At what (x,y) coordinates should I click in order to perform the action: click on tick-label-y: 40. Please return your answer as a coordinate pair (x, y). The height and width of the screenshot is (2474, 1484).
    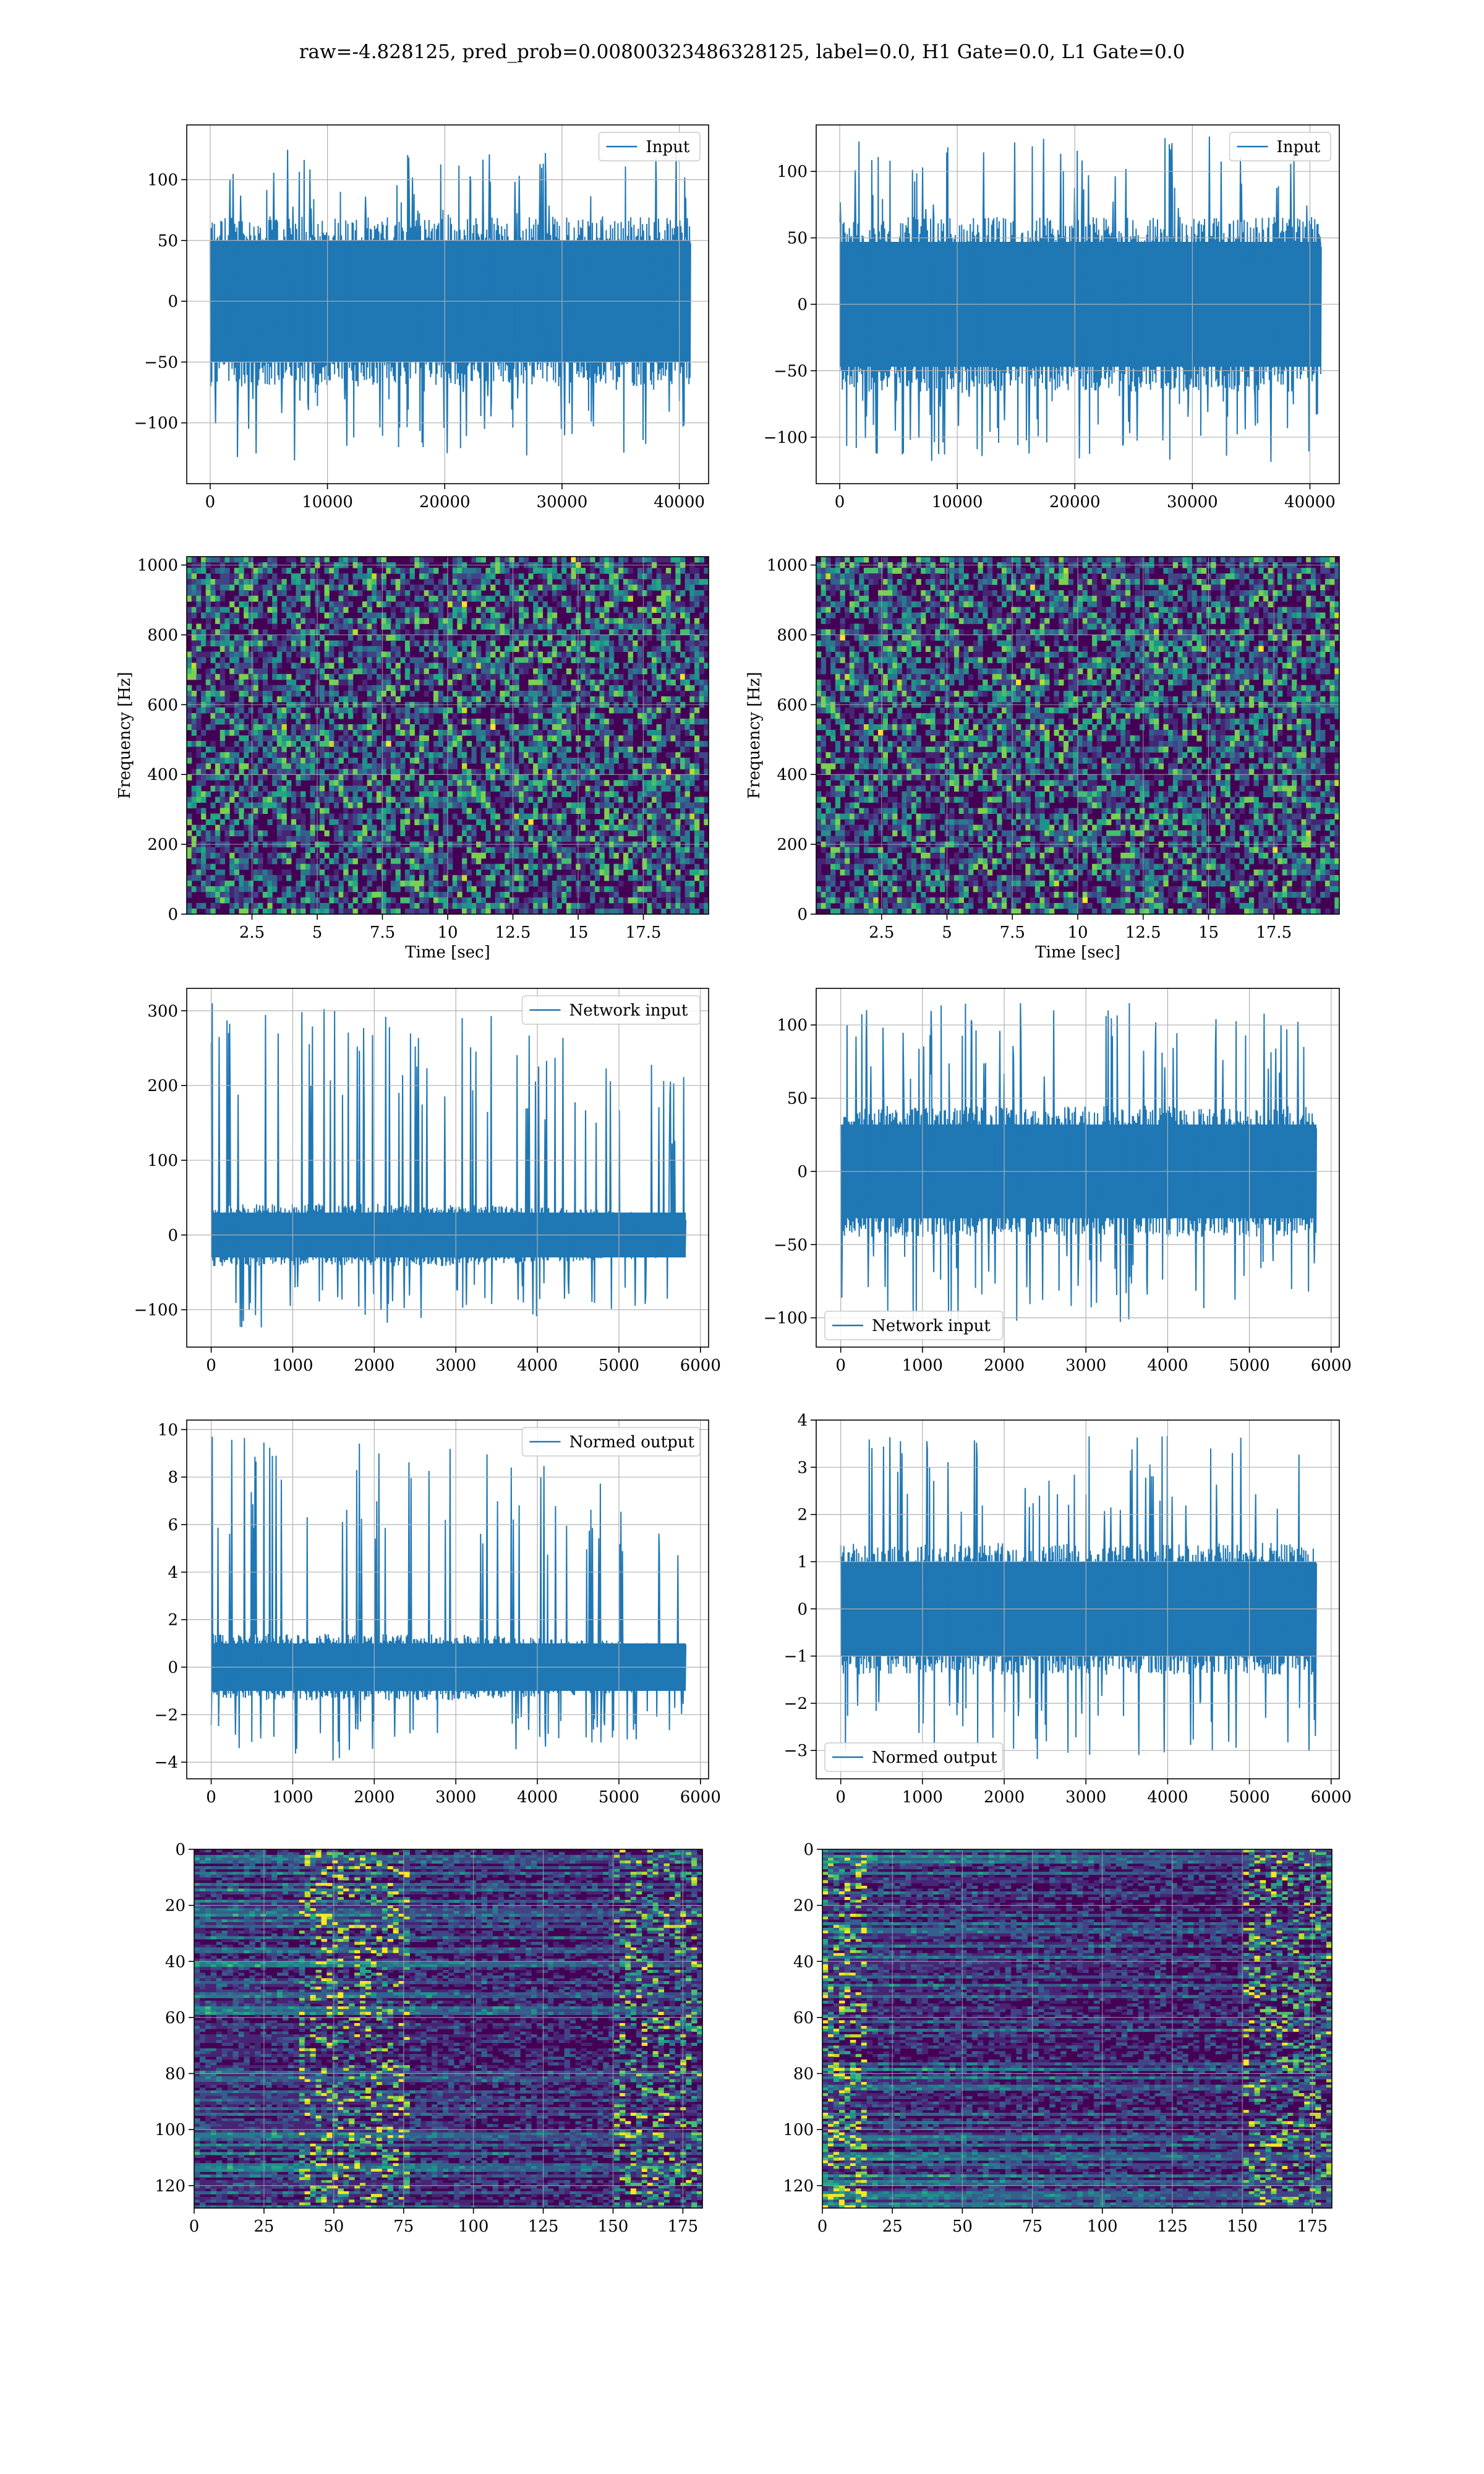
    Looking at the image, I should click on (175, 1962).